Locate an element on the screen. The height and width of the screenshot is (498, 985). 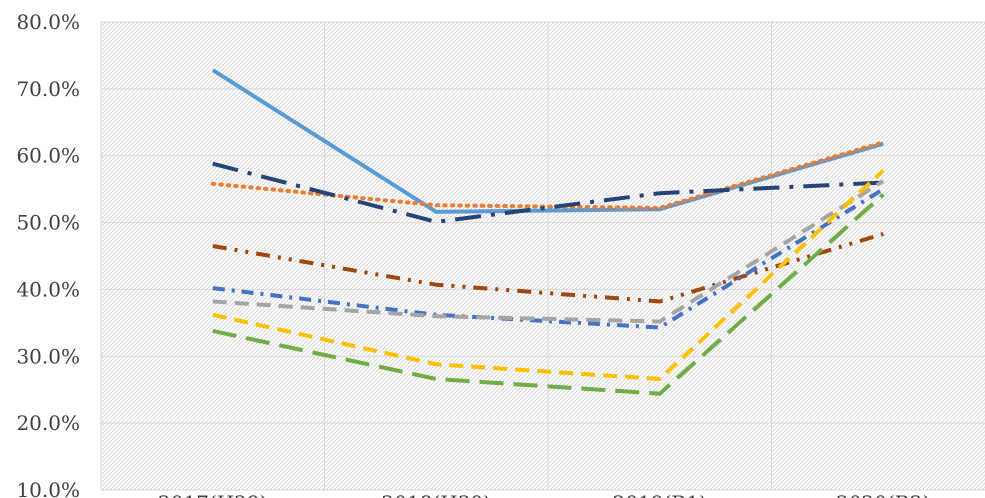
y-tick-label: 30.0% is located at coordinates (48, 356).